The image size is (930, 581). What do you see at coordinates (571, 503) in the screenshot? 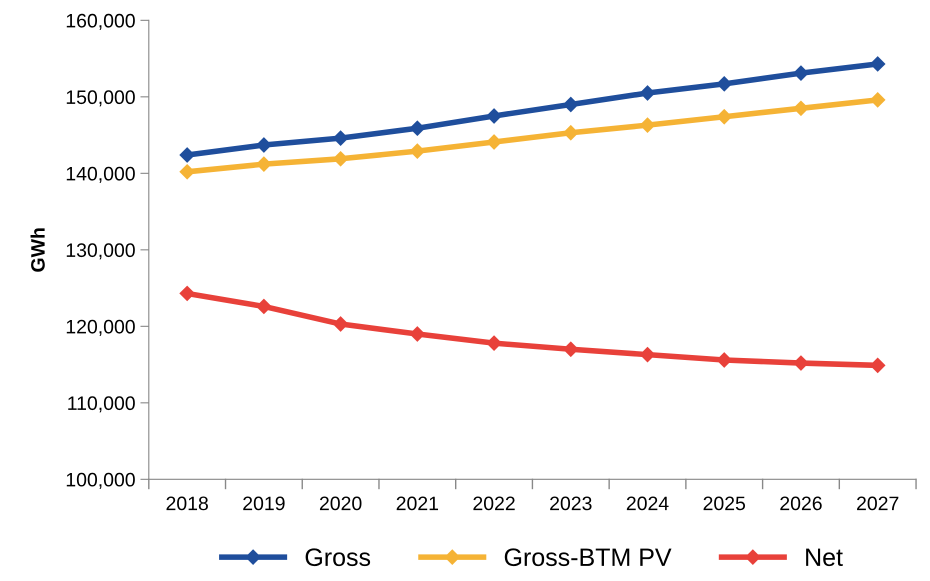
I see `x-tick-label: 2023` at bounding box center [571, 503].